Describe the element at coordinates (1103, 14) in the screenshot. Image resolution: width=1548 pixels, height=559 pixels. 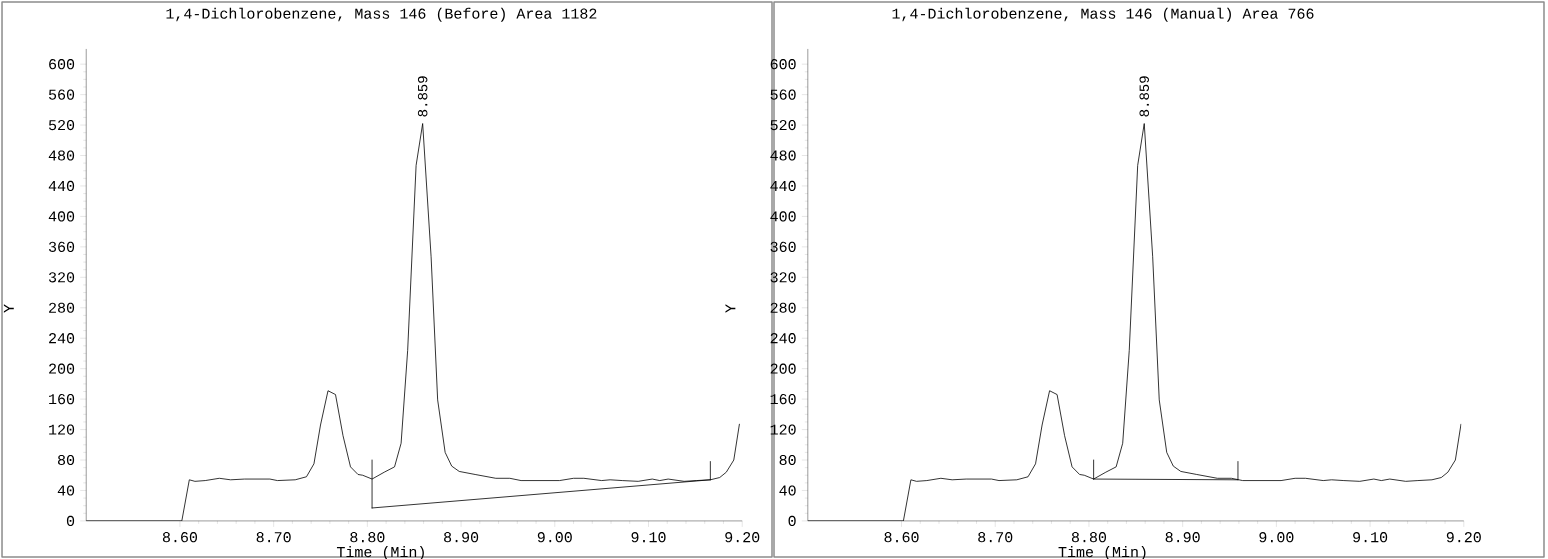
I see `chart-title: 1,4-Dichlorobenzene, Mass 146 (Manual) Area 766` at that location.